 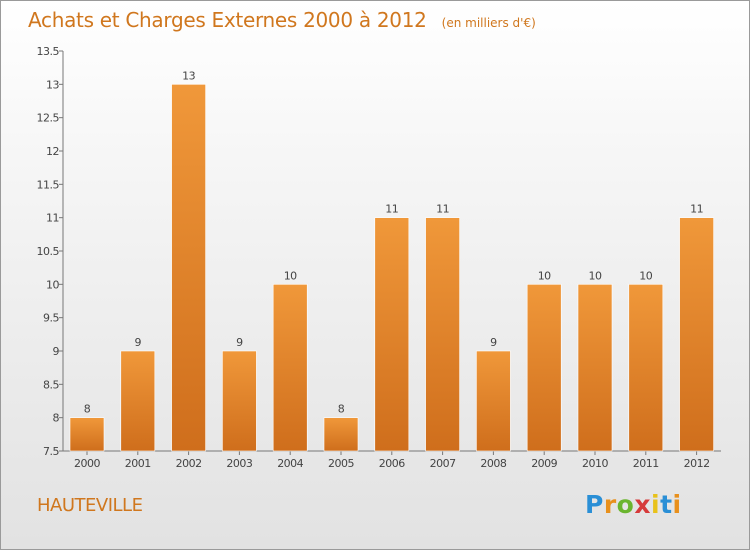 I want to click on x-tick-label: 2009, so click(x=544, y=463).